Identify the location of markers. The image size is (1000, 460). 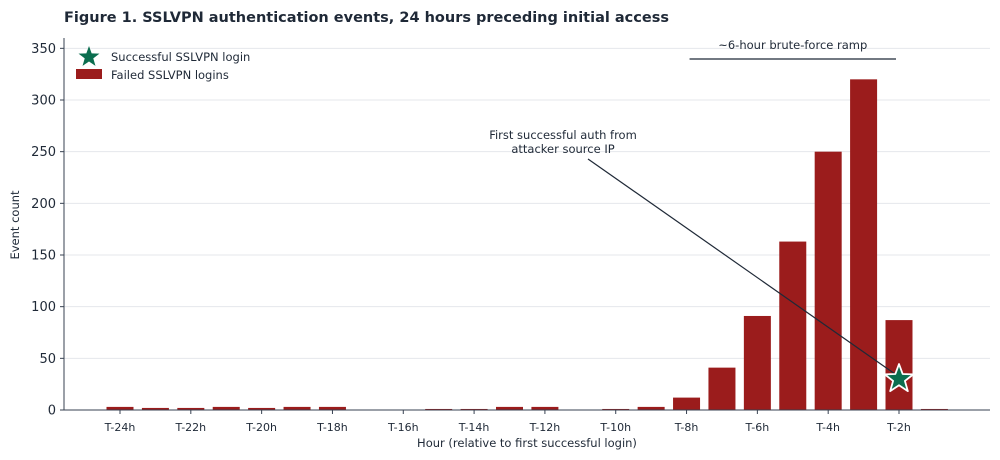
(899, 378).